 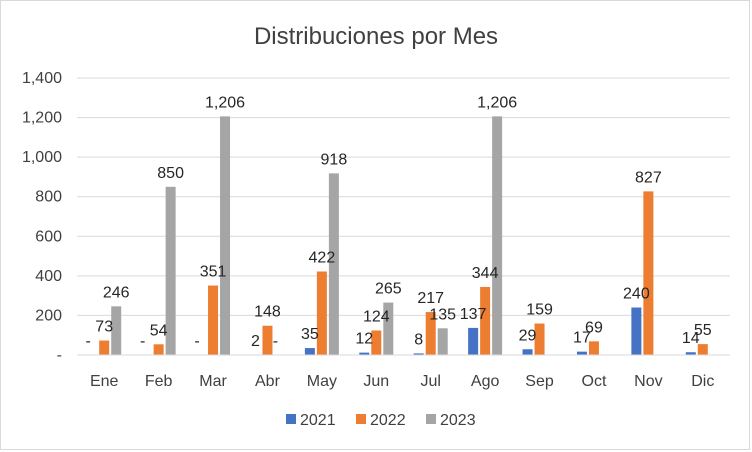 What do you see at coordinates (636, 331) in the screenshot?
I see `bar-2021-Nov` at bounding box center [636, 331].